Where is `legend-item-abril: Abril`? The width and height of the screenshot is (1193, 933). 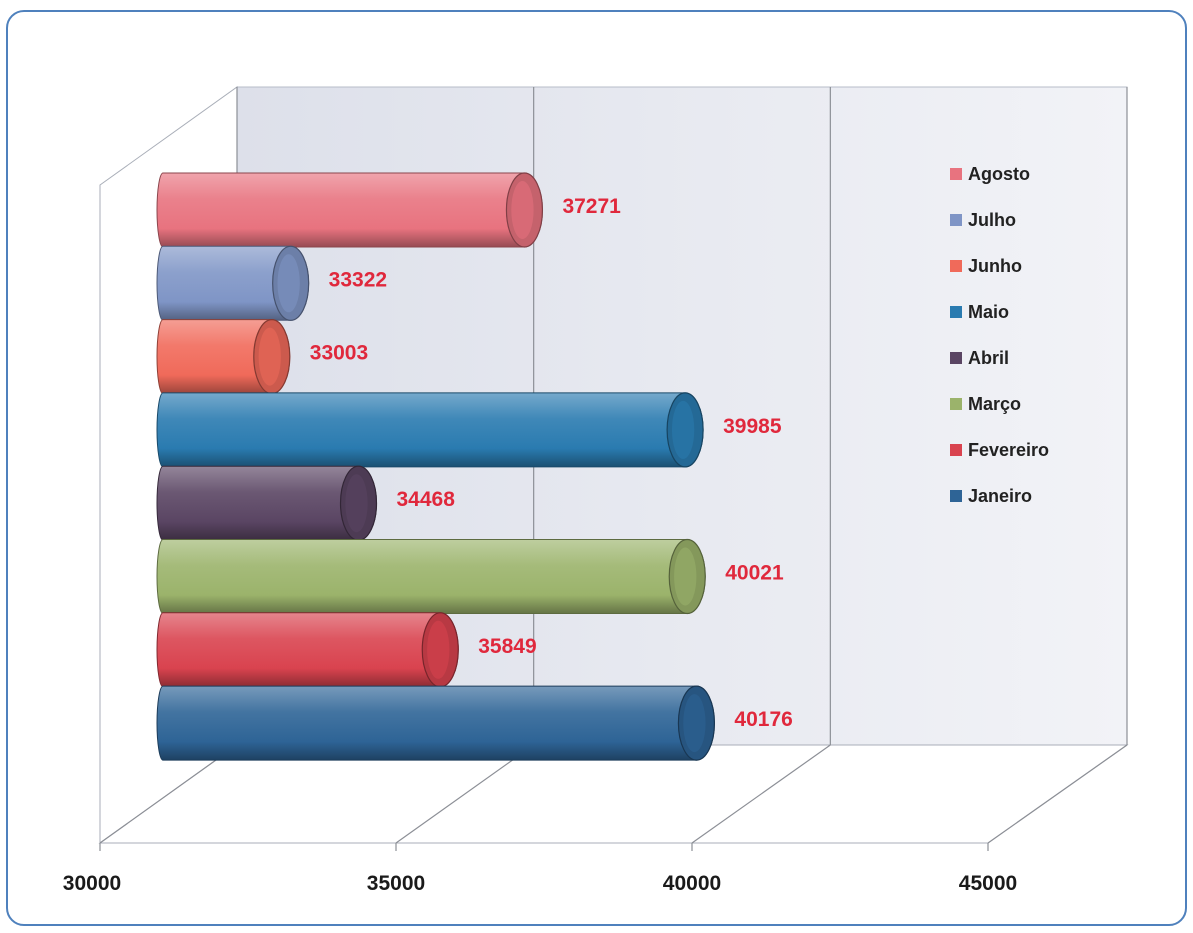
legend-item-abril: Abril is located at coordinates (979, 358).